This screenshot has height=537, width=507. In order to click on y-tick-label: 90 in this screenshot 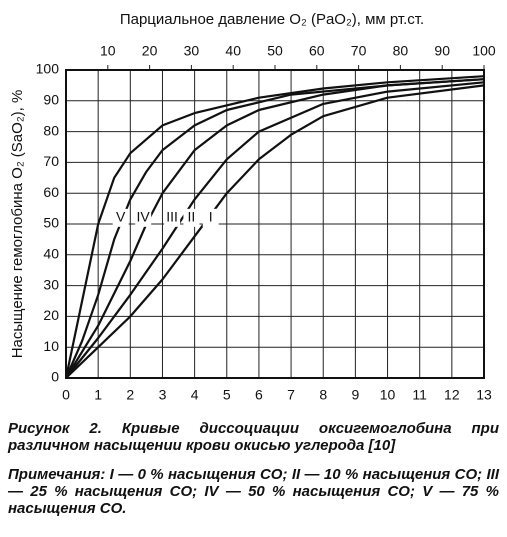, I will do `click(51, 100)`.